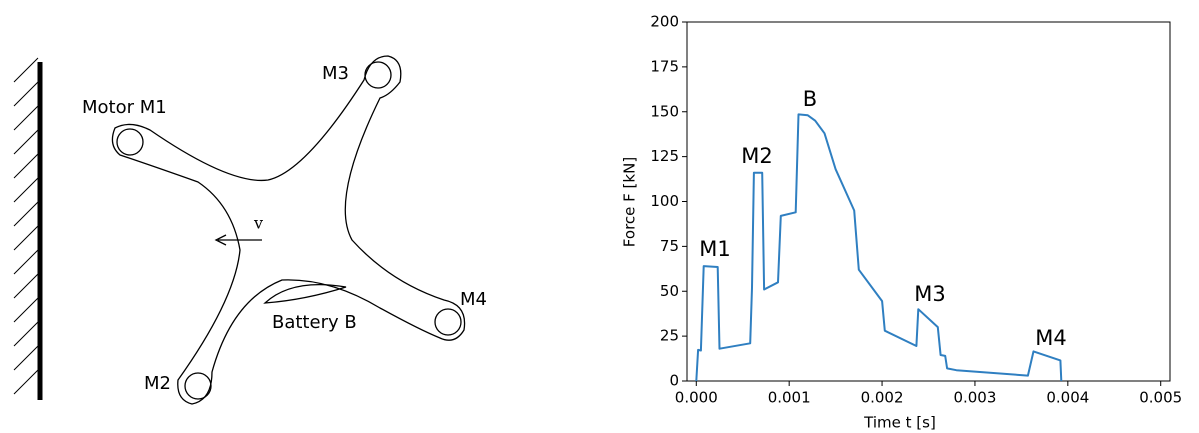 This screenshot has height=433, width=1199. Describe the element at coordinates (669, 291) in the screenshot. I see `y-tick-label: 50` at that location.